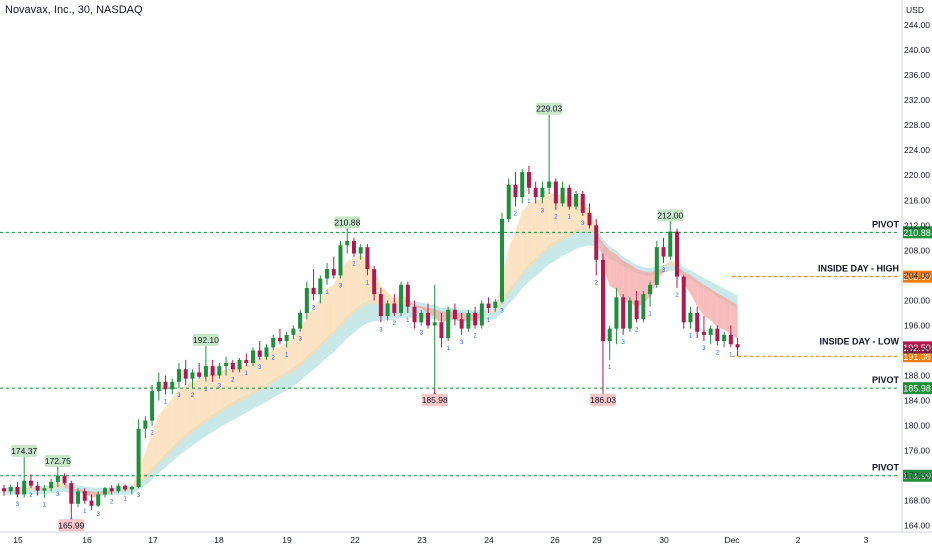 Image resolution: width=932 pixels, height=550 pixels. I want to click on y-tick-label: 172.00, so click(917, 476).